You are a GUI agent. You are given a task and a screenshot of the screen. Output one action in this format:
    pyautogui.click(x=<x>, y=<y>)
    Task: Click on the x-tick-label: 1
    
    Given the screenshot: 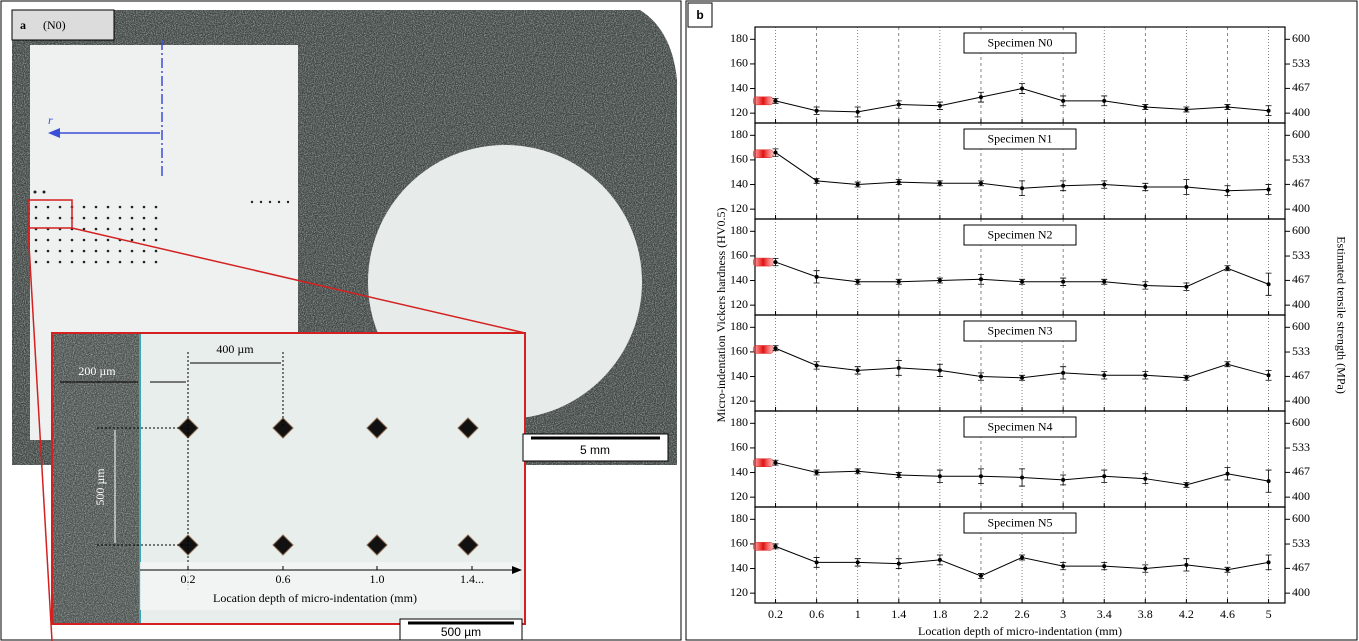 What is the action you would take?
    pyautogui.click(x=858, y=614)
    